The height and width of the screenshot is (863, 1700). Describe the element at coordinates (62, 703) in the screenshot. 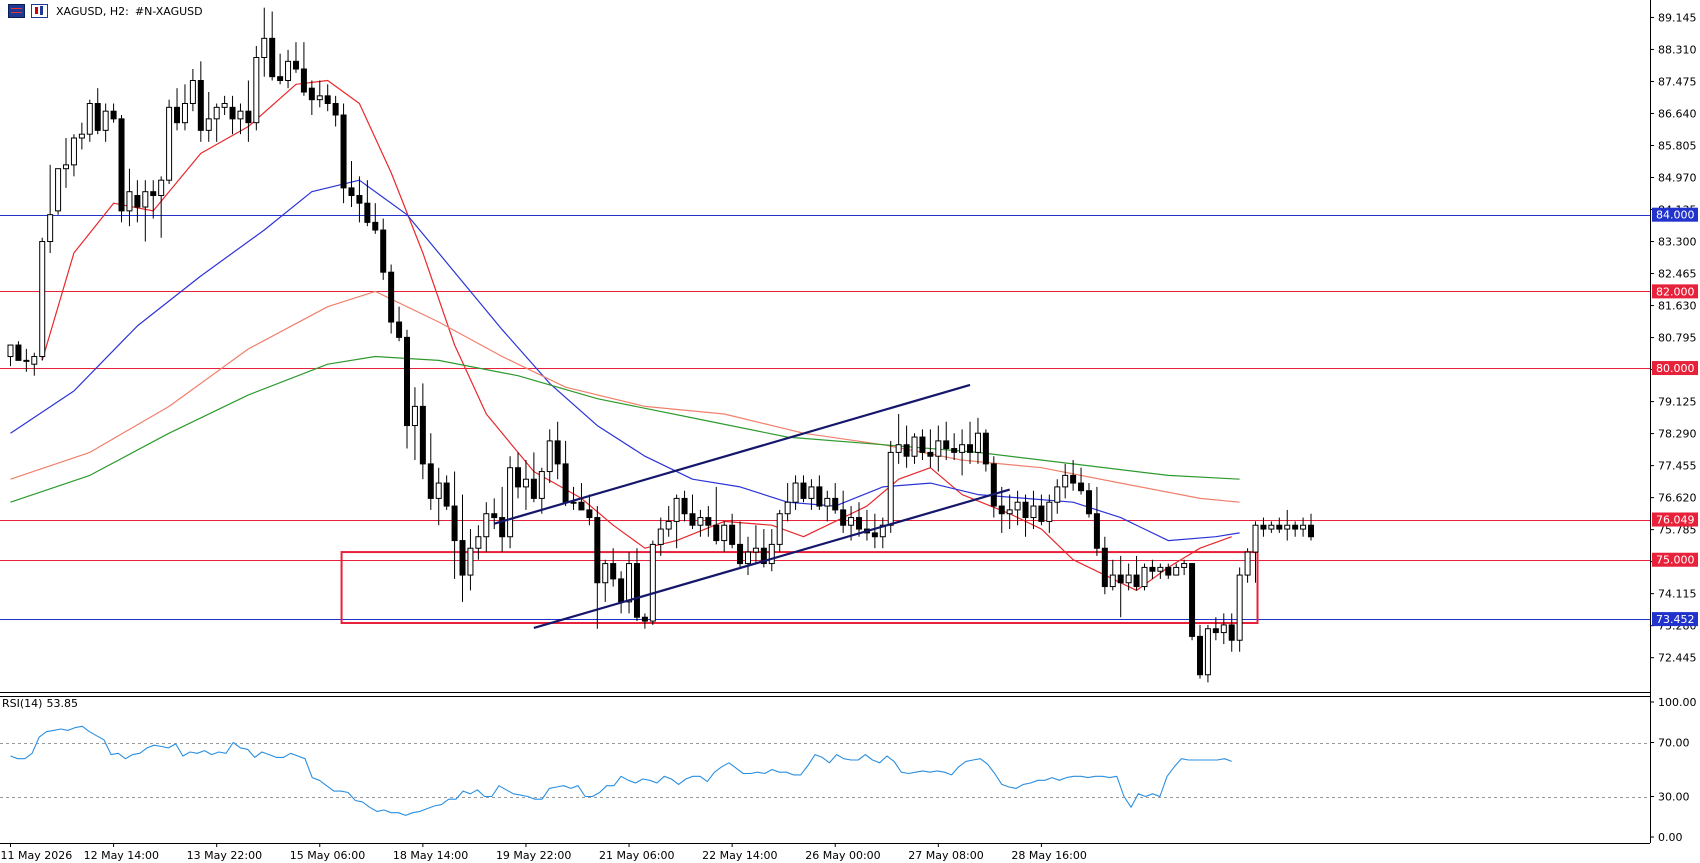

I see `rsi-value: 53.85` at that location.